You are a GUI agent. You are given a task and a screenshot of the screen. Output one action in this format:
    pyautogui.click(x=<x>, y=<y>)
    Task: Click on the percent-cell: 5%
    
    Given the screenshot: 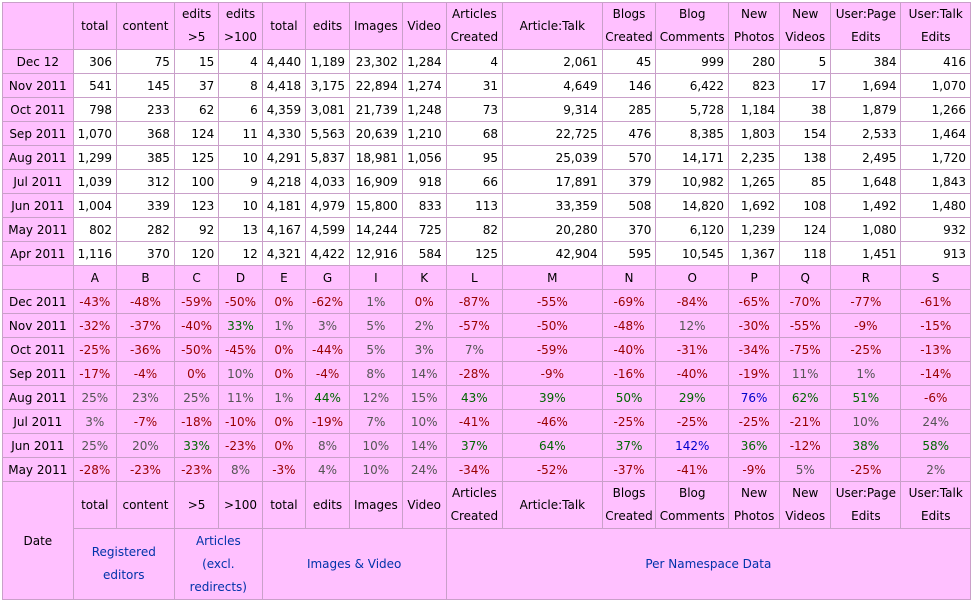 What is the action you would take?
    pyautogui.click(x=805, y=469)
    